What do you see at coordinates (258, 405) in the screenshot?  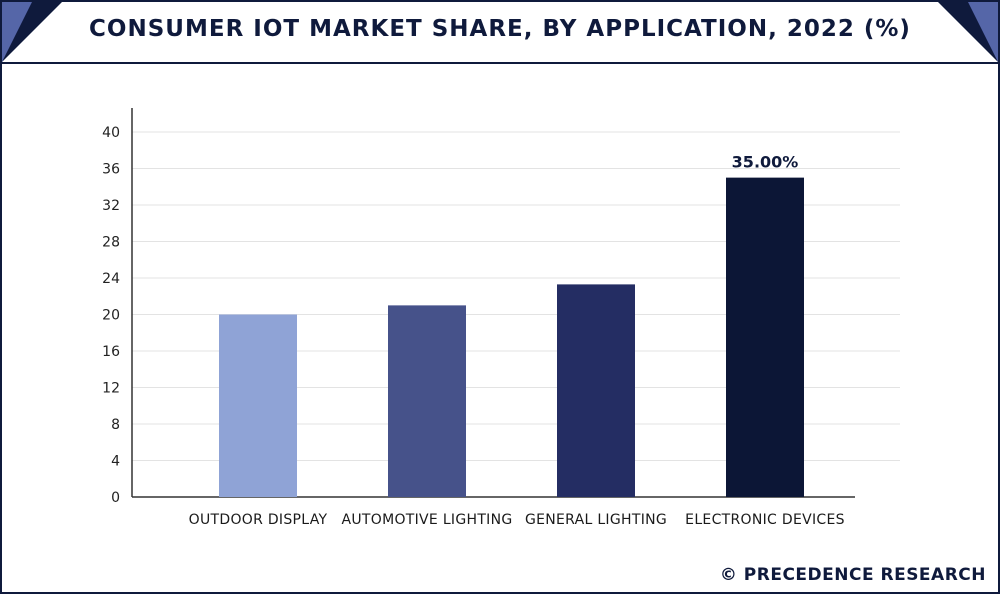 I see `bar-outdoor-display` at bounding box center [258, 405].